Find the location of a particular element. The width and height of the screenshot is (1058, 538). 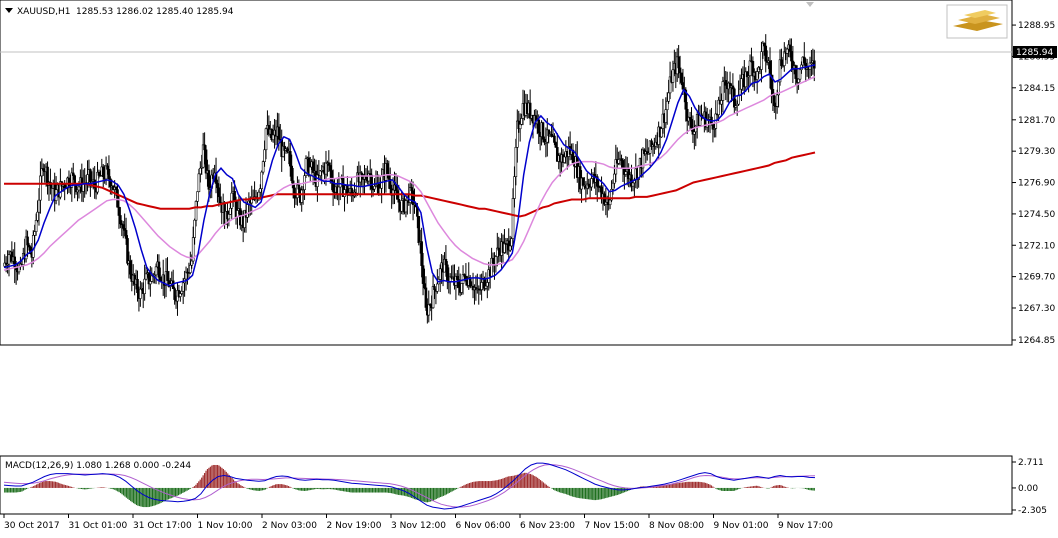

macd-axis: 2.711 0.00 -2.305 is located at coordinates (1029, 487).